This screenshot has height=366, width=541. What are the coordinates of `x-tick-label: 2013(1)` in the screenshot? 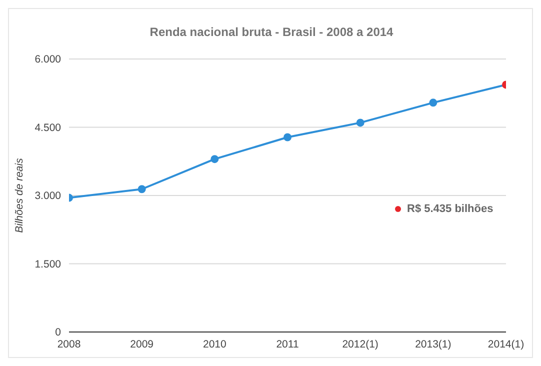 It's located at (433, 344).